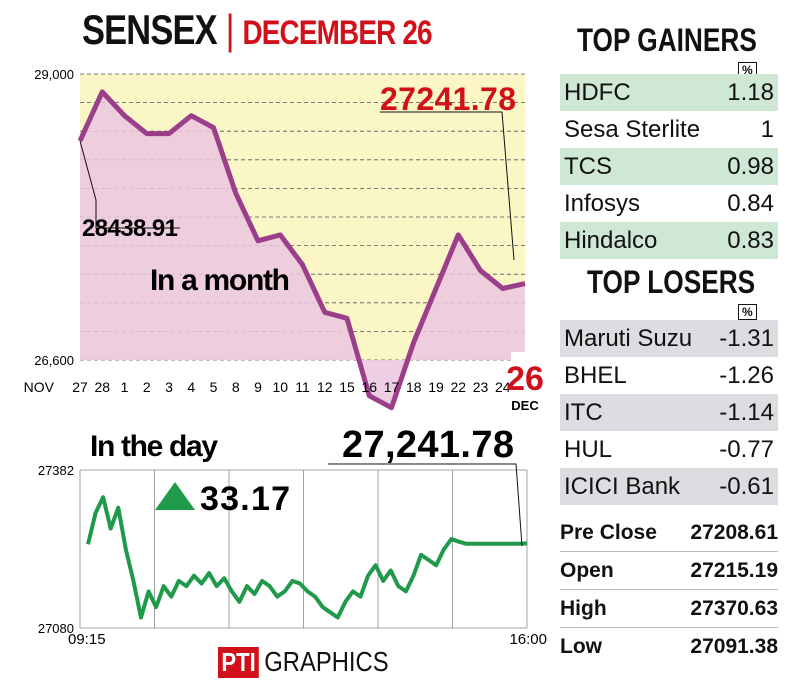  I want to click on change-value: 0.83, so click(747, 240).